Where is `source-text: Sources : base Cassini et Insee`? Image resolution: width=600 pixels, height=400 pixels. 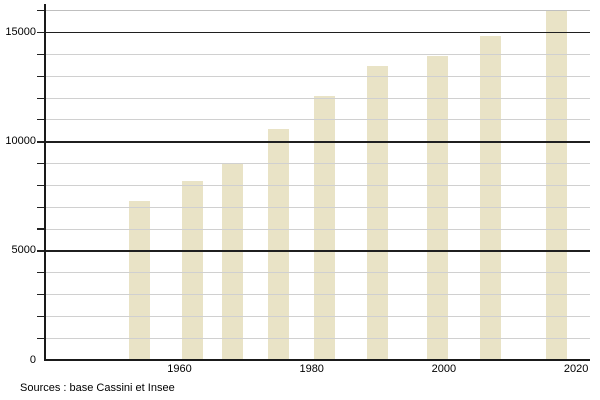
source-text: Sources : base Cassini et Insee is located at coordinates (97, 388).